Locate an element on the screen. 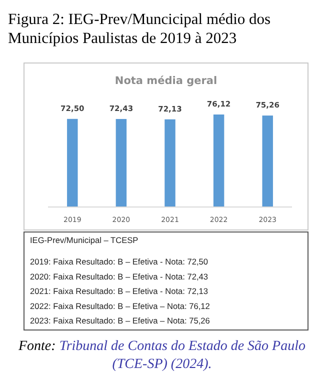 This screenshot has height=378, width=324. chart-subtitle: Nota média geral is located at coordinates (166, 81).